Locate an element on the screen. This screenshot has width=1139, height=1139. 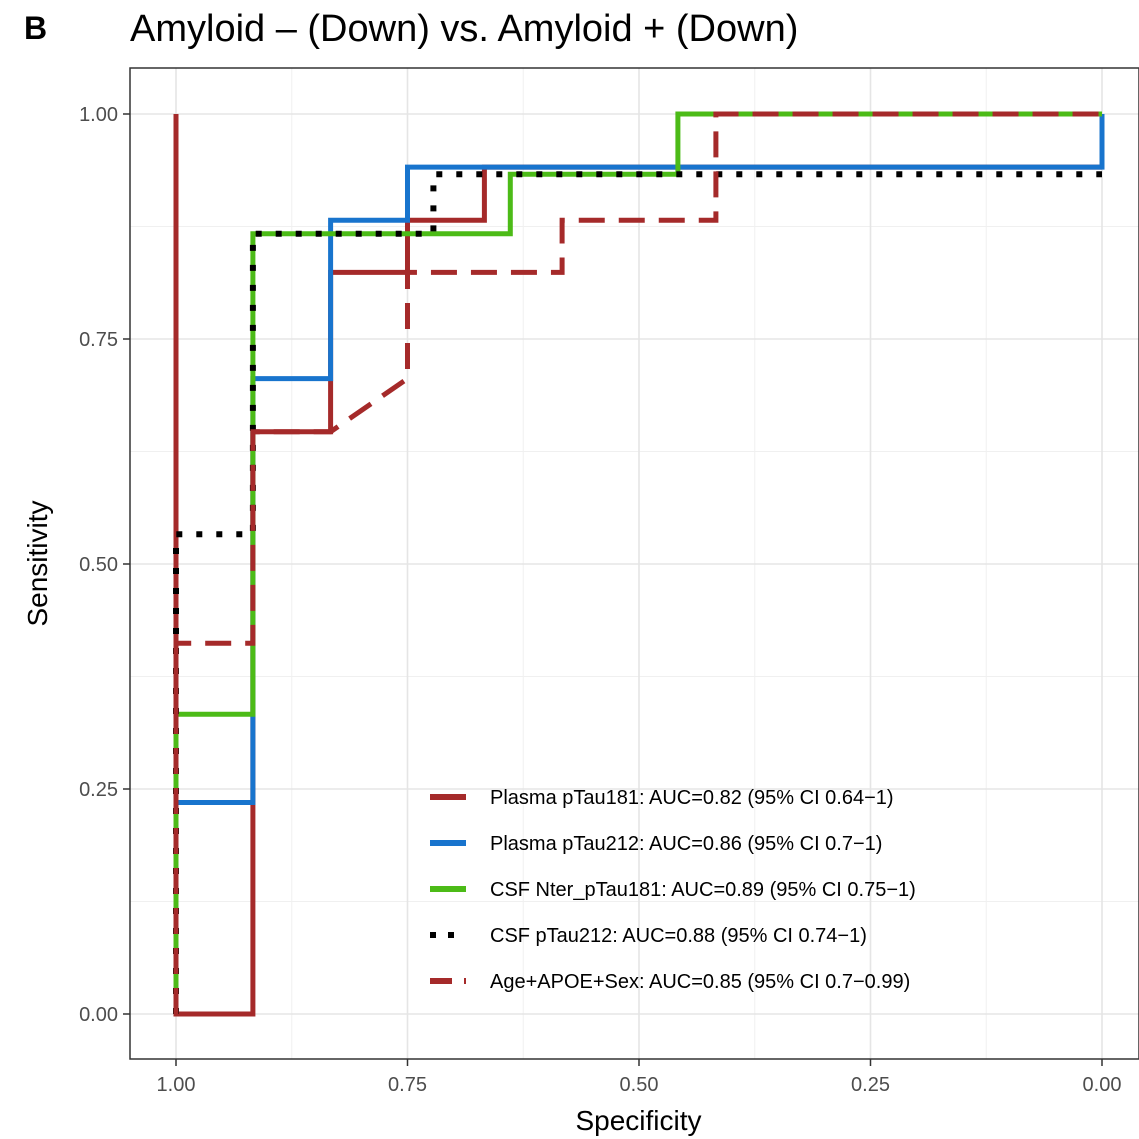
x-tick-label: 0.50 is located at coordinates (639, 1085).